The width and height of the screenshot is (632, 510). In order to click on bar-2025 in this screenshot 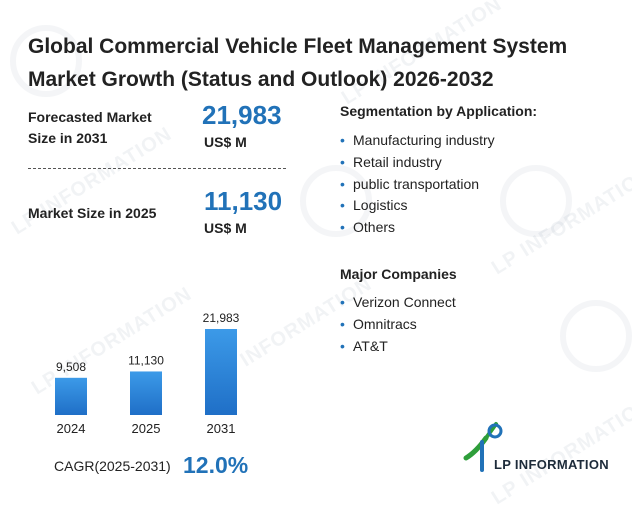, I will do `click(146, 393)`.